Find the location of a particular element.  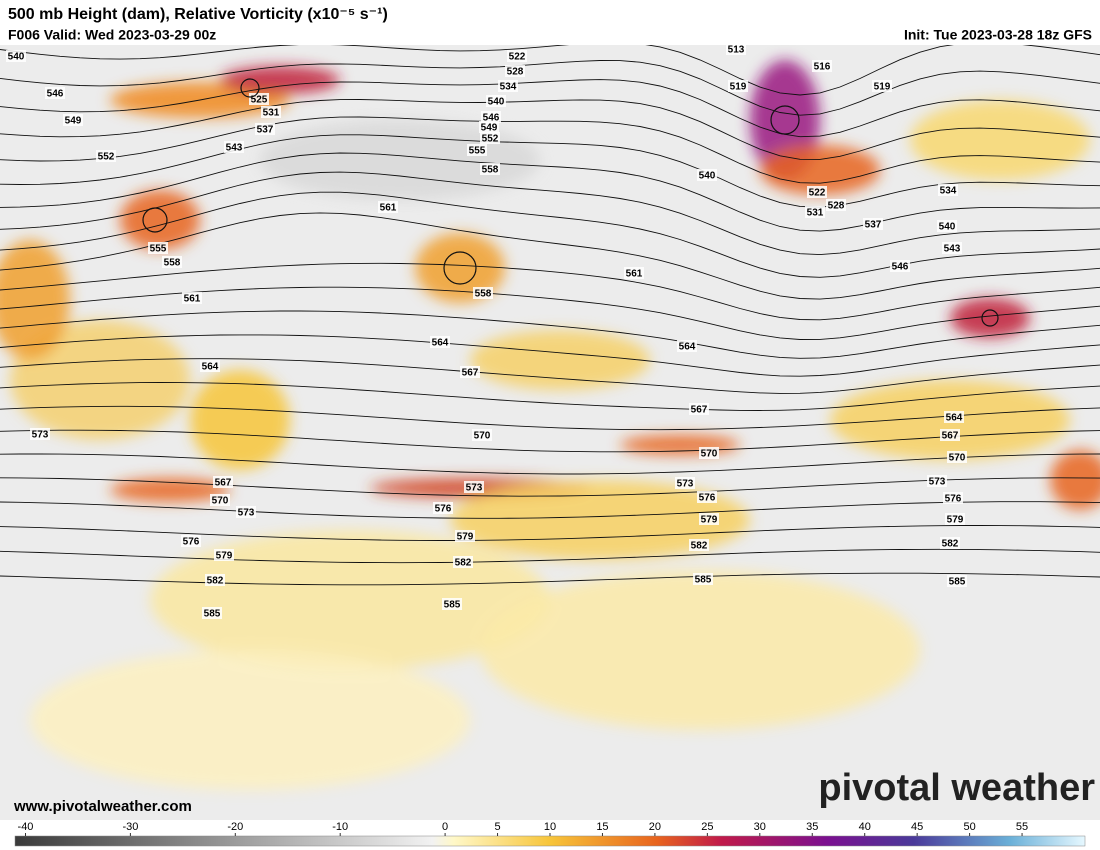

contour-label: 564 is located at coordinates (210, 367).